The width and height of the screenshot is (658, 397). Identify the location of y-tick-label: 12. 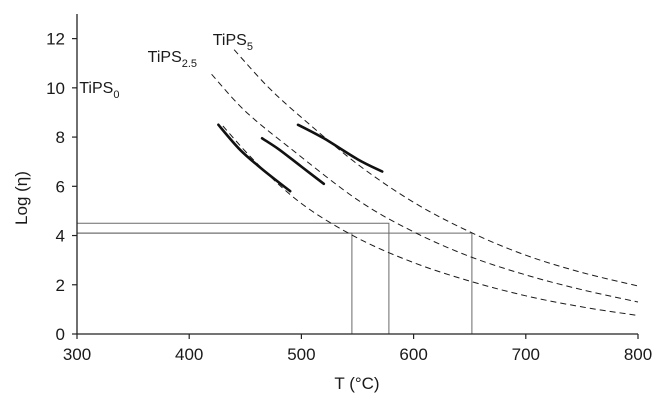
(55, 39).